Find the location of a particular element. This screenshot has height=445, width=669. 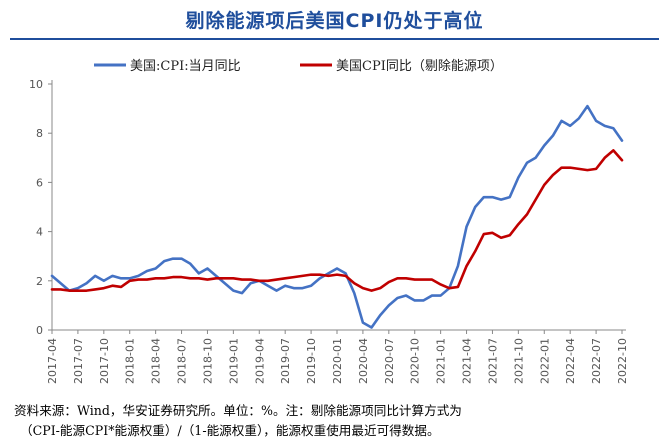

x-tick-label: 2018-01 is located at coordinates (130, 361).